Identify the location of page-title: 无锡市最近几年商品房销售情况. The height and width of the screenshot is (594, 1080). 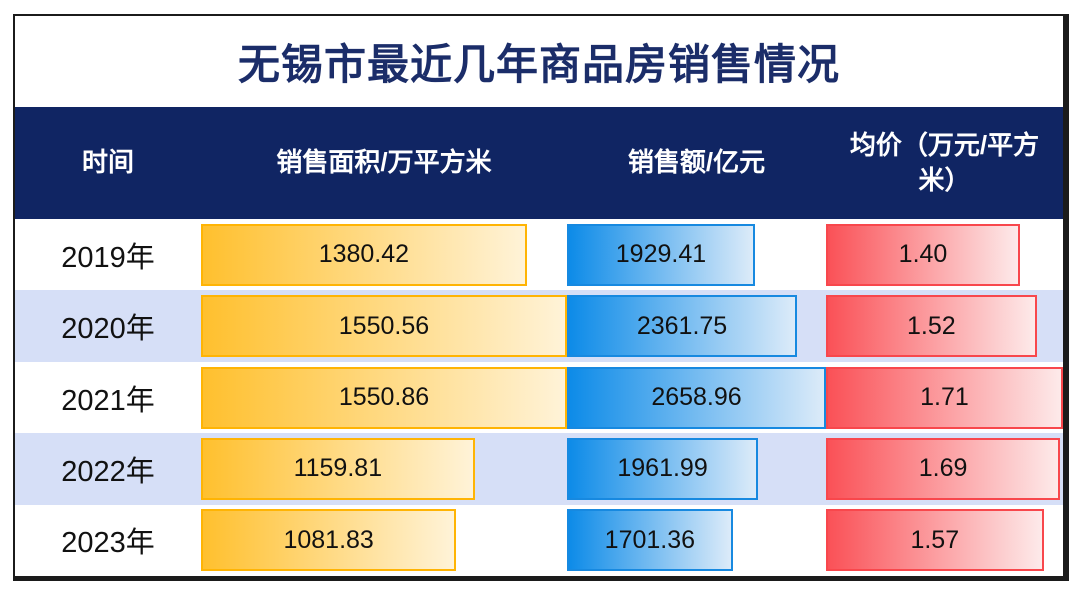
(538, 64).